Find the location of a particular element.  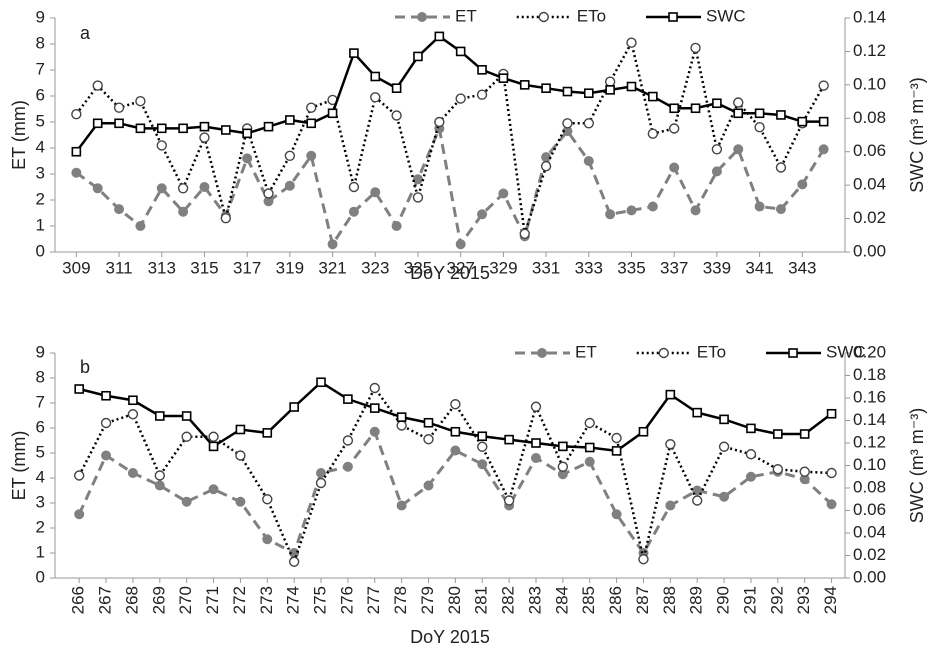

x-tick-label: 269 is located at coordinates (158, 600).